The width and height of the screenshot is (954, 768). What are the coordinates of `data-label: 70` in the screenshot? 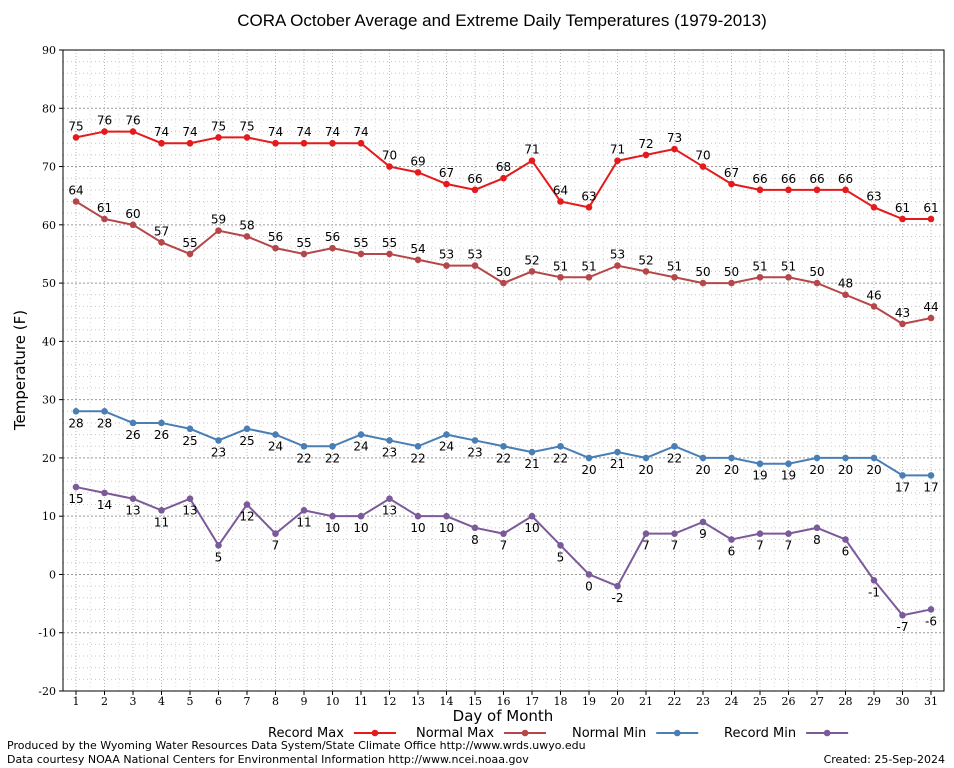 It's located at (389, 156).